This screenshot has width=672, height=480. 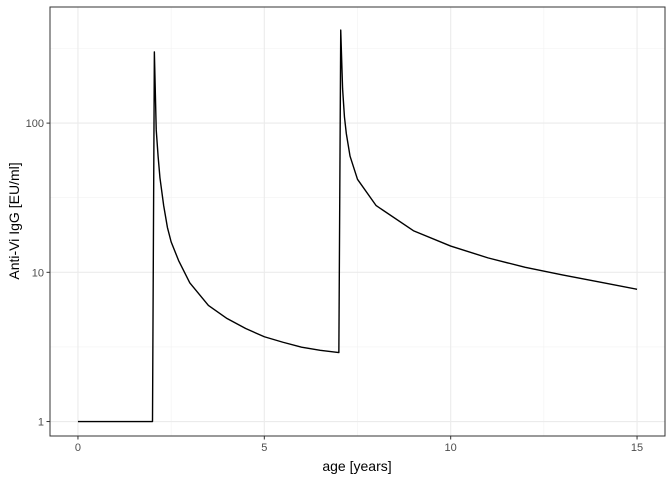 What do you see at coordinates (35, 124) in the screenshot?
I see `y-tick-label: 100` at bounding box center [35, 124].